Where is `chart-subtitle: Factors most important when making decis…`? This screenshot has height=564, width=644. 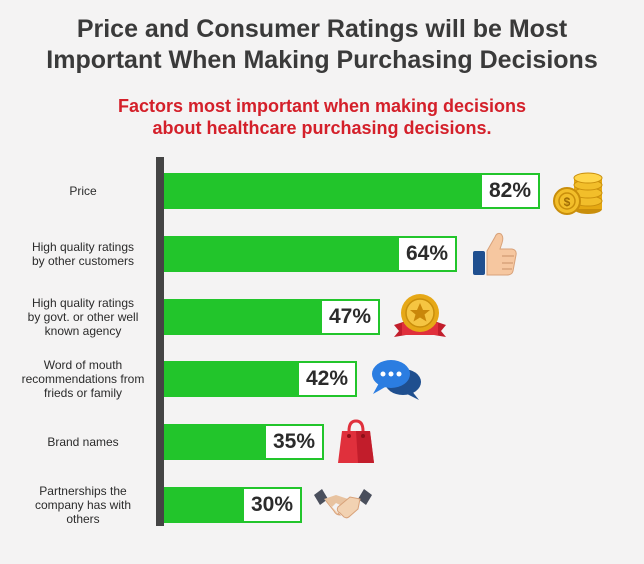
chart-subtitle: Factors most important when making decis… is located at coordinates (322, 117).